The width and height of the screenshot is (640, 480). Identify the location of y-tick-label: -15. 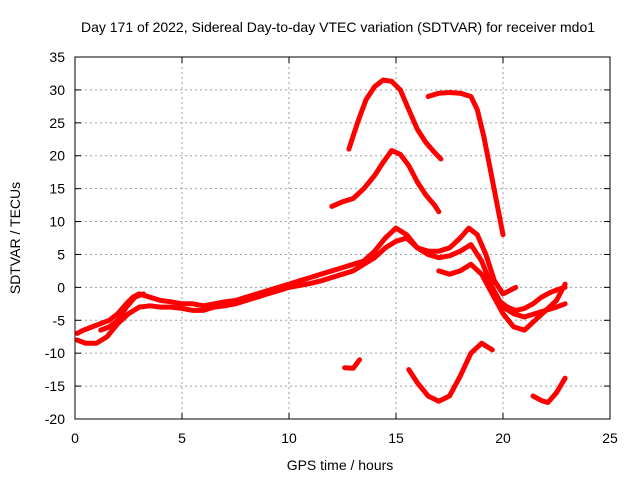
(55, 386).